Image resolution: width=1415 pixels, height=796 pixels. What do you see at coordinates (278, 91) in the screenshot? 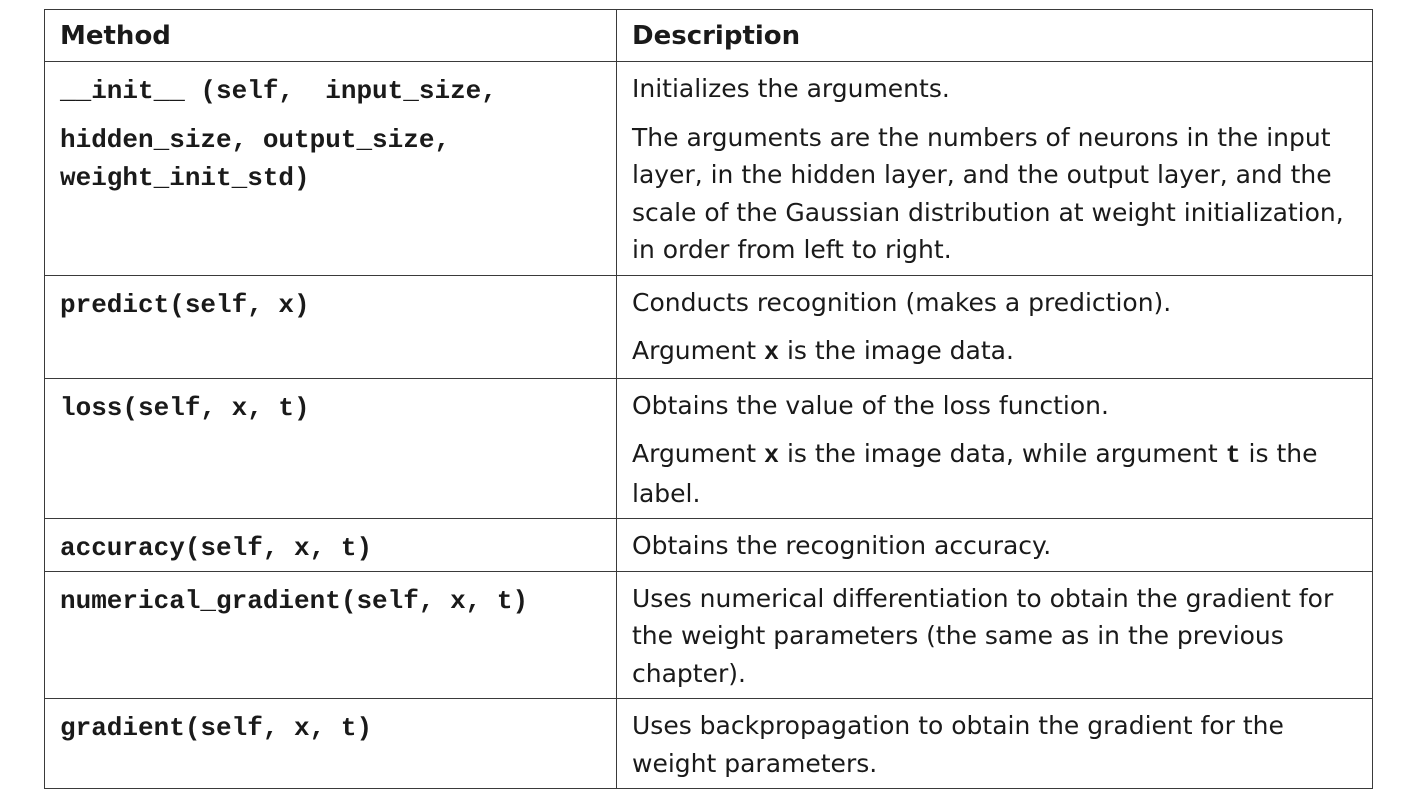
I see `method-signature-line1: __init__ (self, input_size,` at bounding box center [278, 91].